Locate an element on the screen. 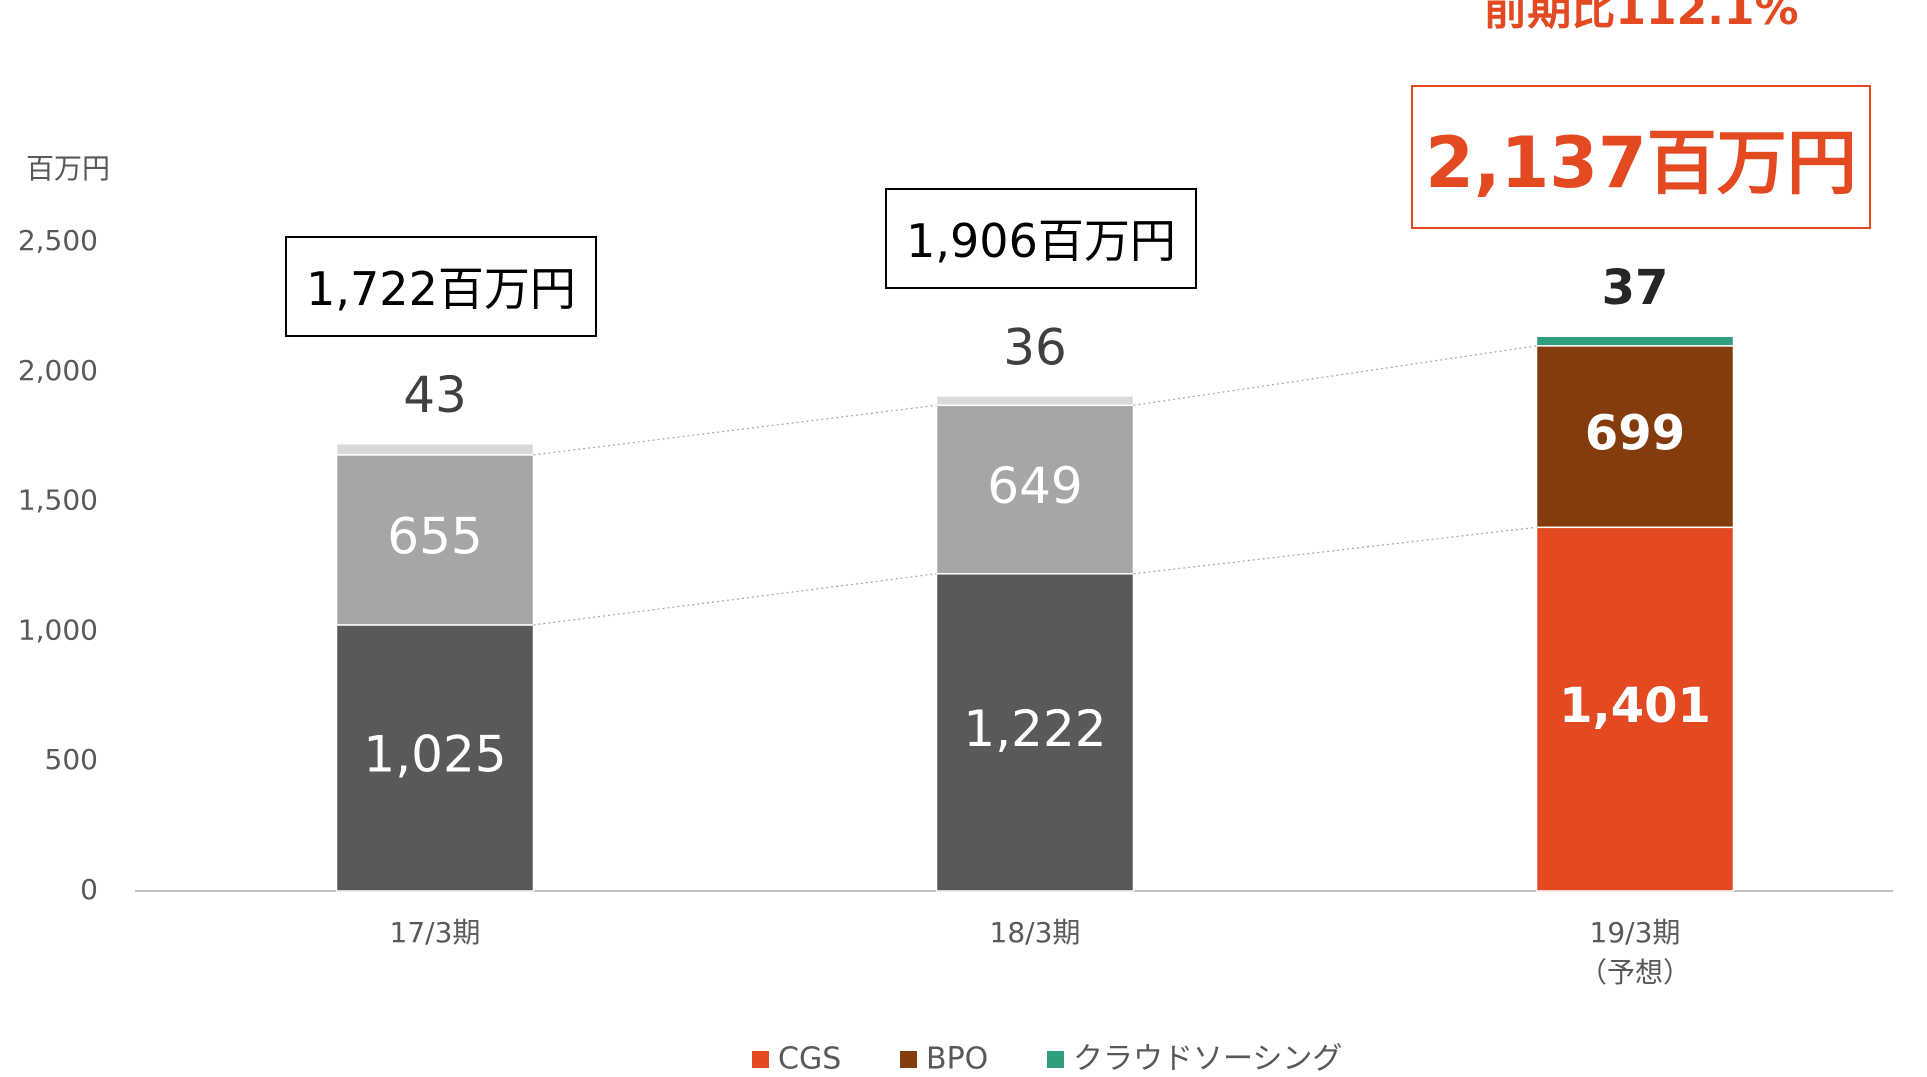  total-annotation: 2,137百万円 is located at coordinates (1641, 157).